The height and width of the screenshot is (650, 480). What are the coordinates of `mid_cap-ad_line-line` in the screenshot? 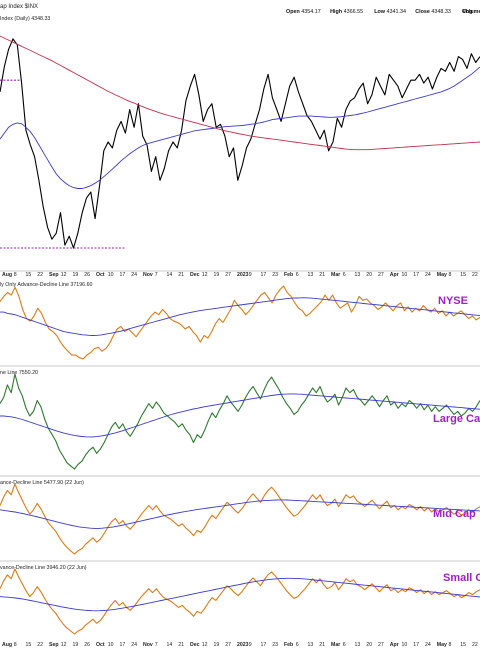 It's located at (240, 519).